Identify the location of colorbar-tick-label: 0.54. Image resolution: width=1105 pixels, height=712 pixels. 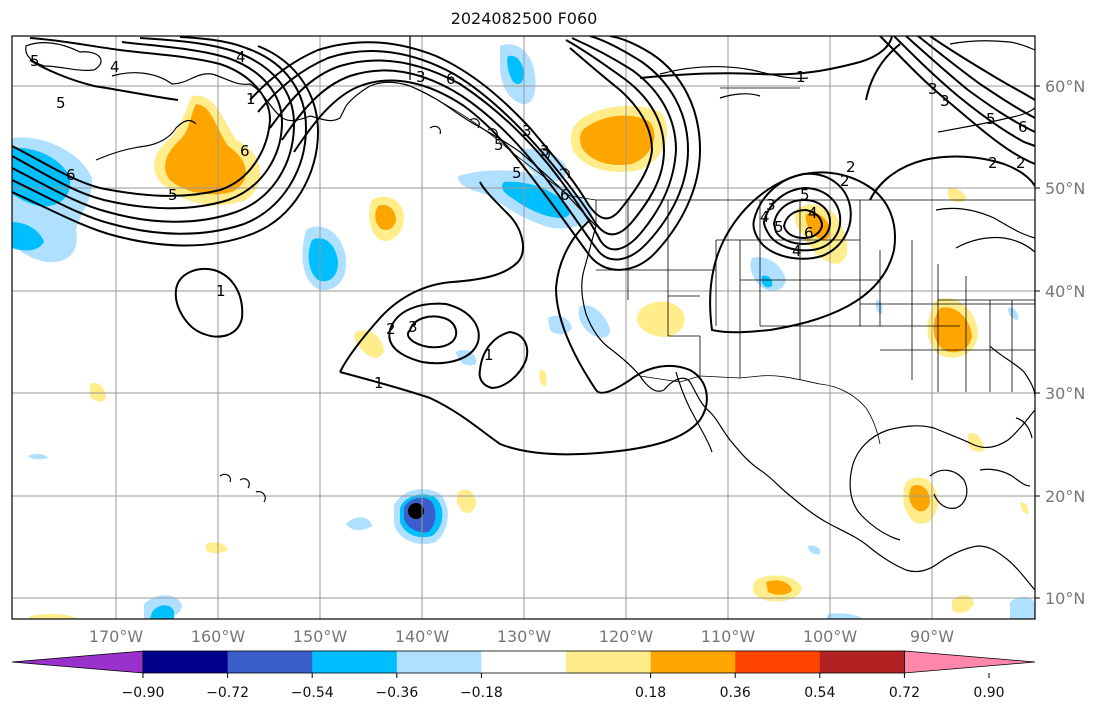
(819, 693).